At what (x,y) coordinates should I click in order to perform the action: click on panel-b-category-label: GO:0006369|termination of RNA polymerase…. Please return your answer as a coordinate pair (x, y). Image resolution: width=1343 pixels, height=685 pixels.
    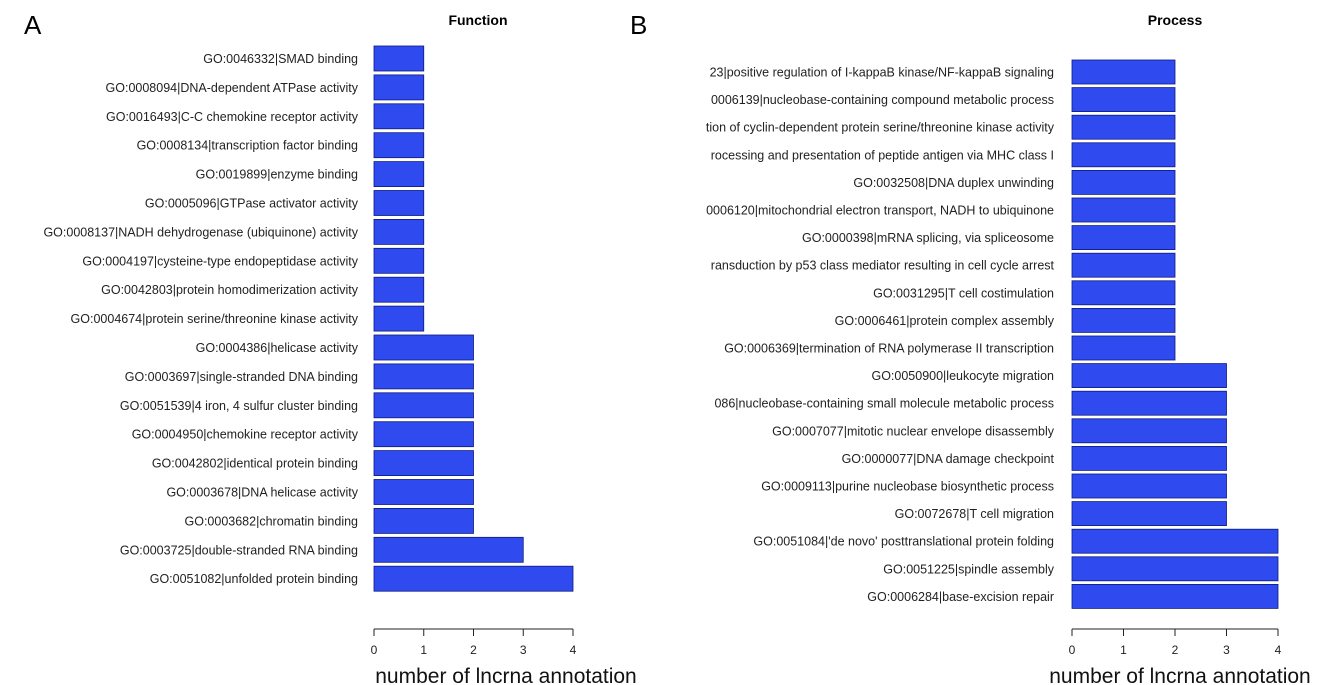
    Looking at the image, I should click on (889, 349).